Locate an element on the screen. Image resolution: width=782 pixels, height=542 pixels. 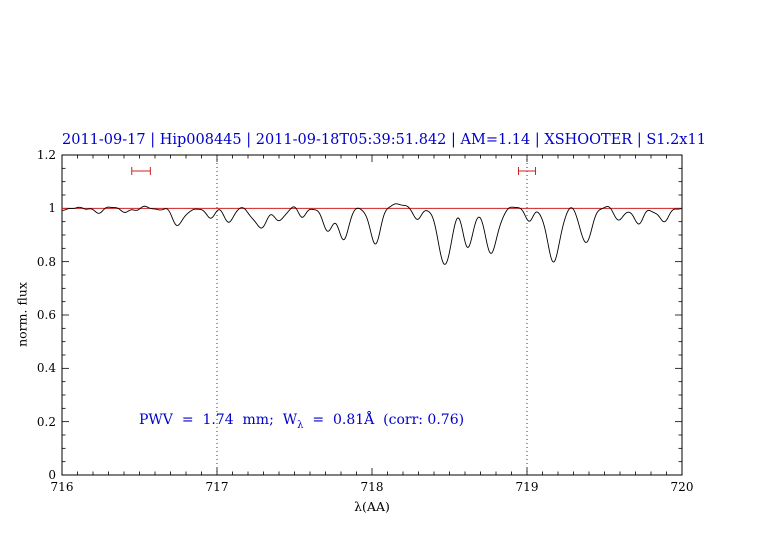
x-tick-label: 718 is located at coordinates (372, 487).